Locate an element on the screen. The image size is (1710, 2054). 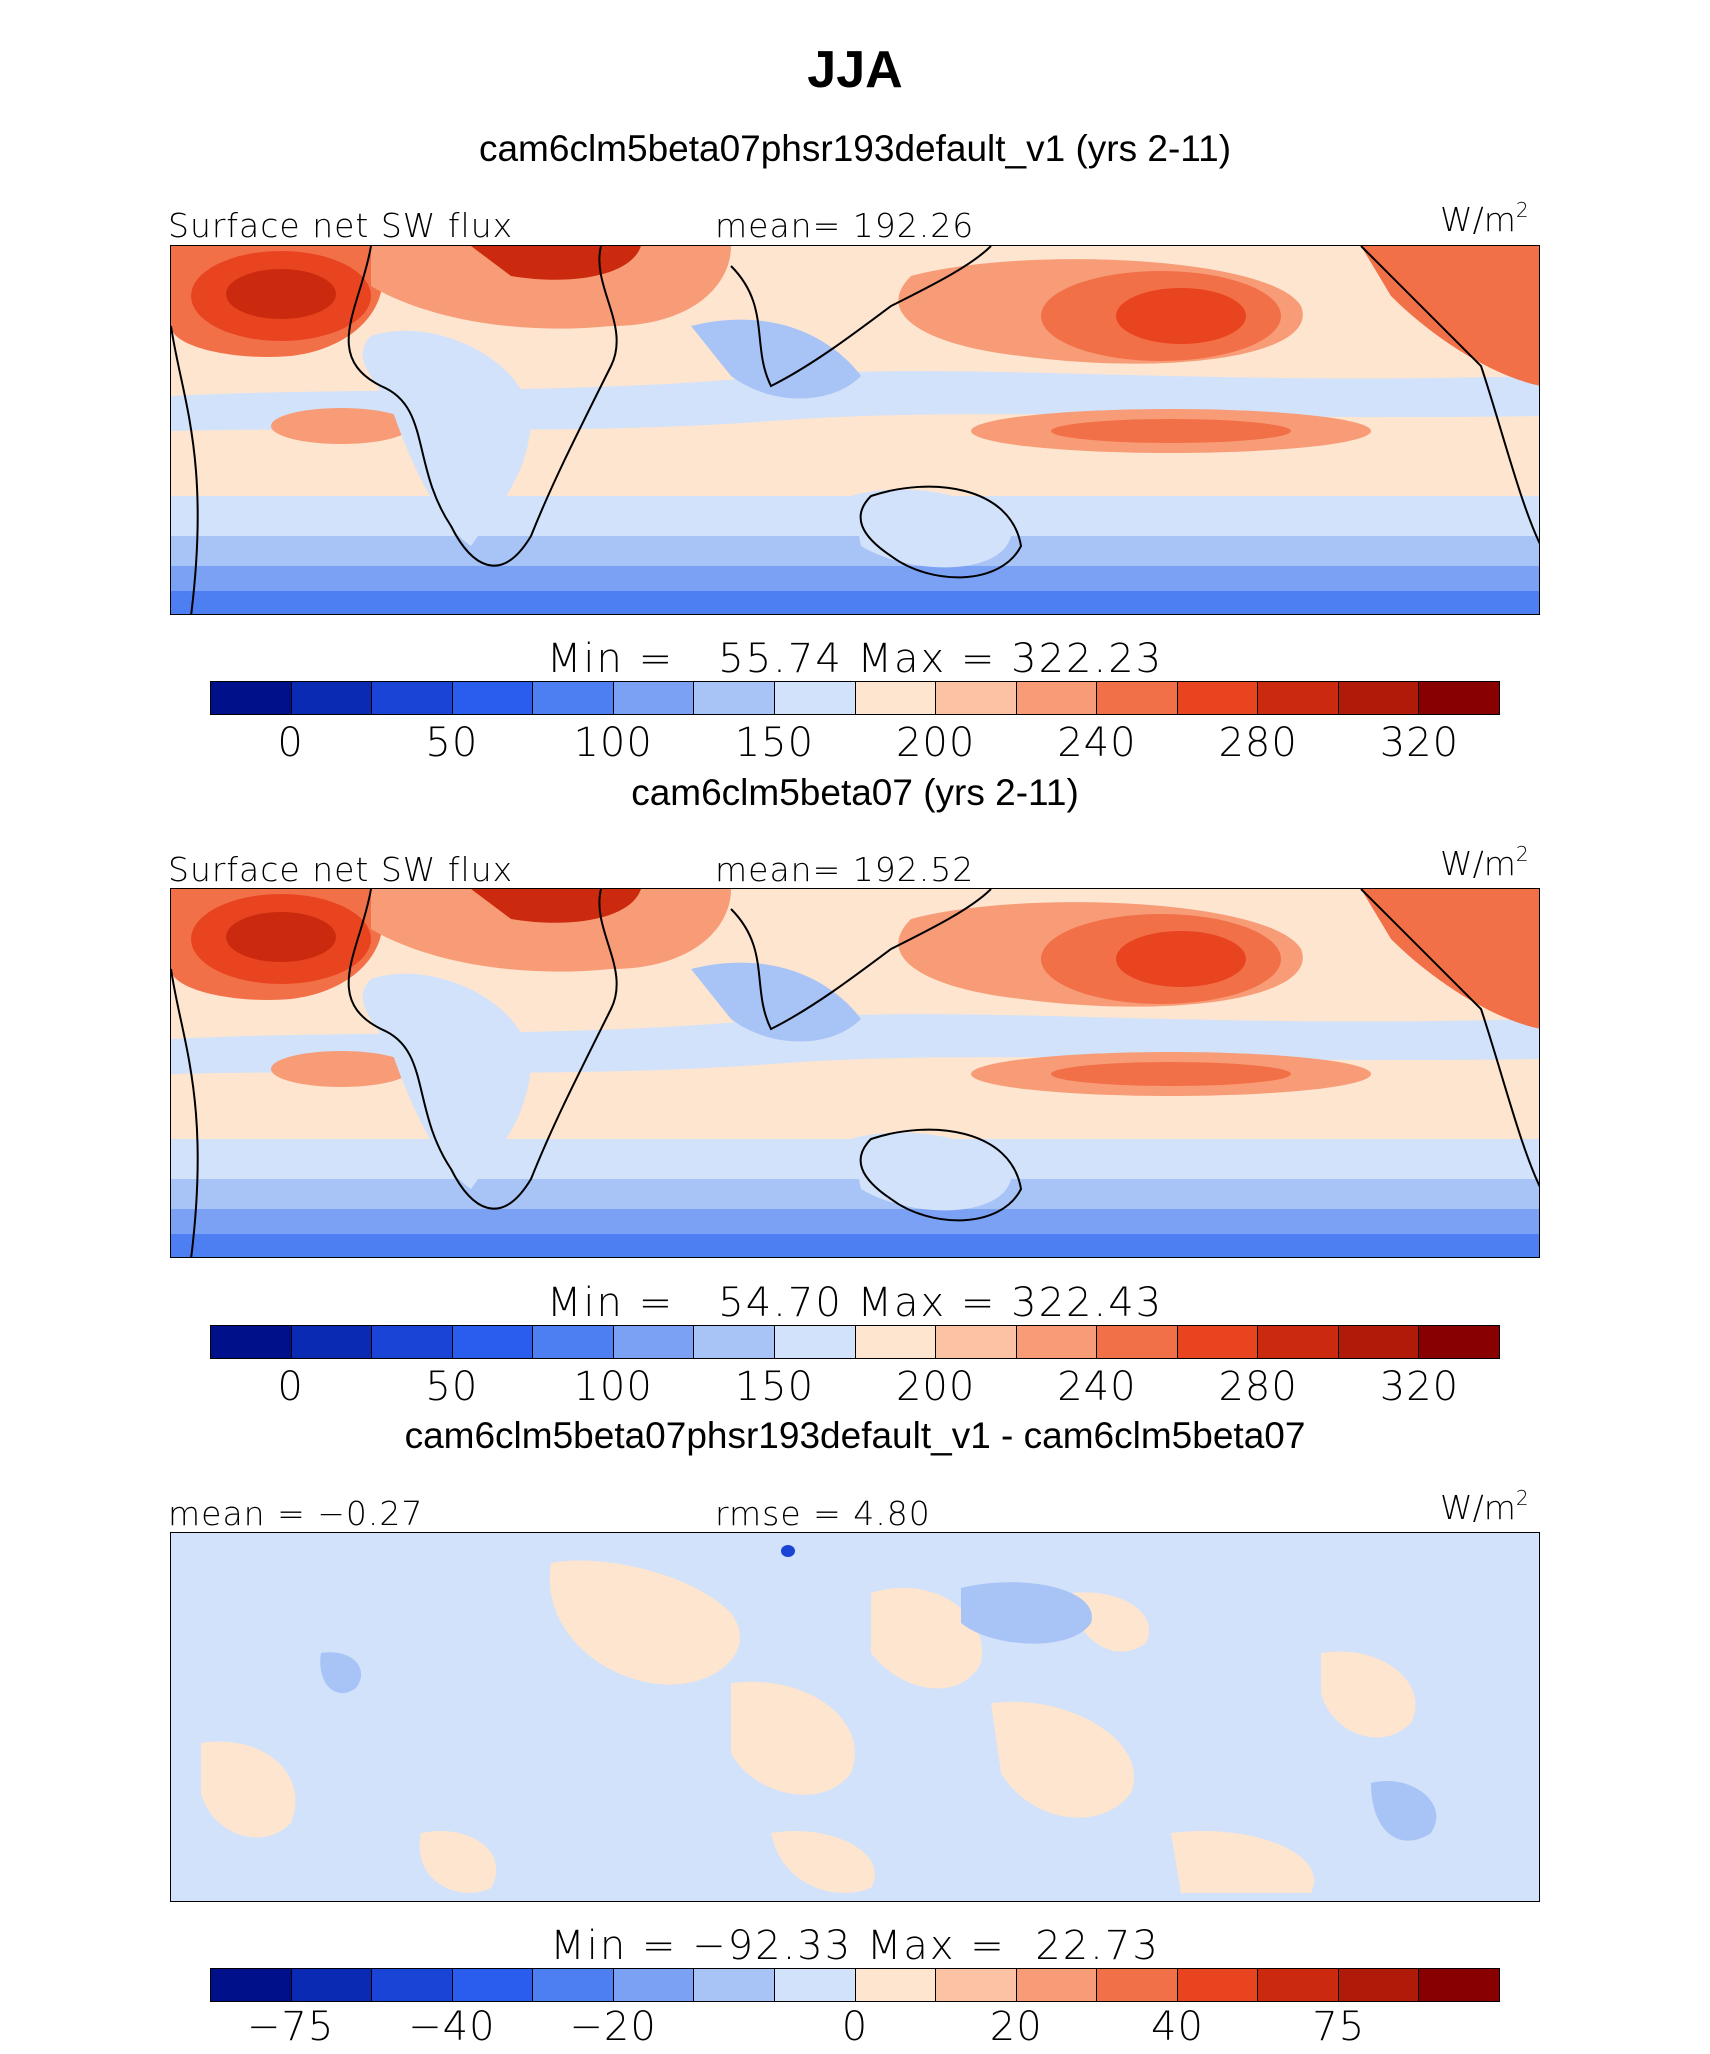
panel-3-map-field is located at coordinates (855, 1717).